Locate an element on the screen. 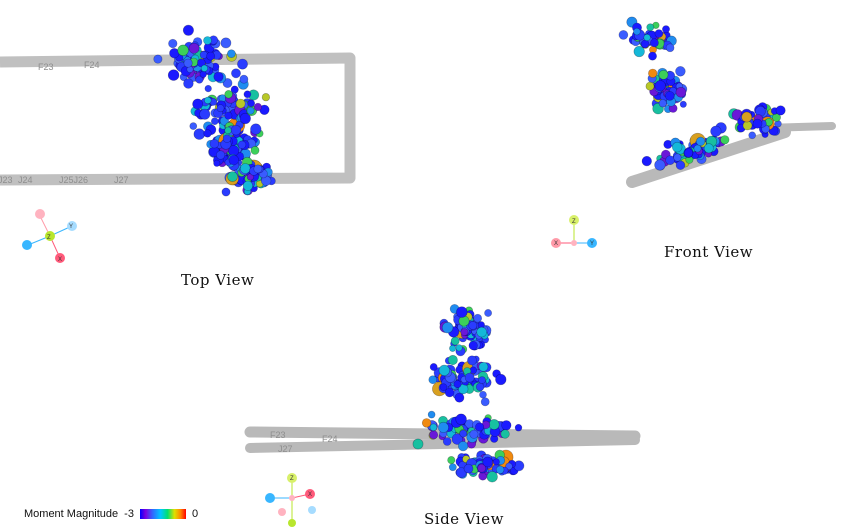 This screenshot has height=531, width=844. axis-triad: Z X is located at coordinates (290, 500).